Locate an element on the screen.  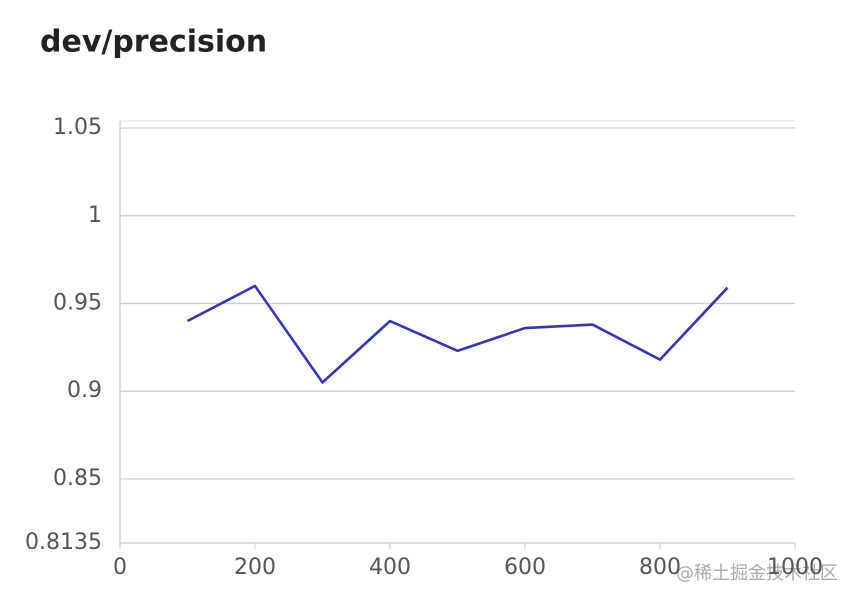
x-tick-label: 800 is located at coordinates (660, 567).